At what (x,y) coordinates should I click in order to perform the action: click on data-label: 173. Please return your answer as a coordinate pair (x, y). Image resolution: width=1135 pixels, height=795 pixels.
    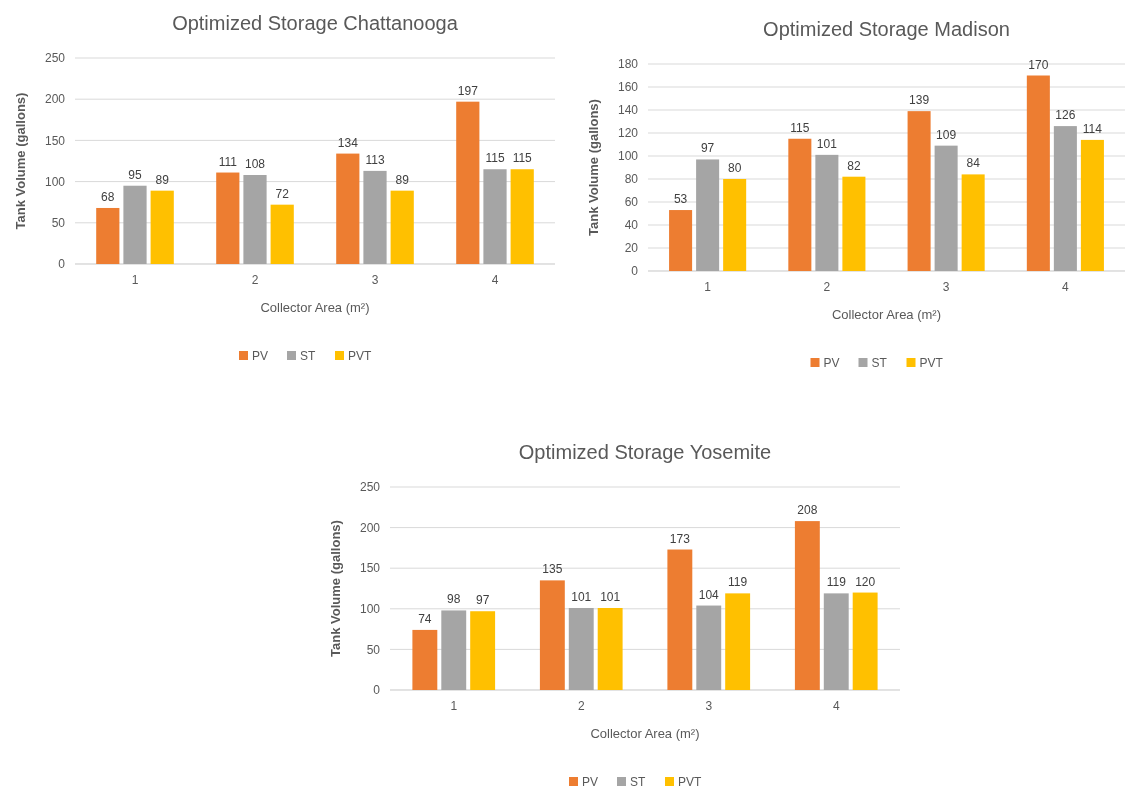
    Looking at the image, I should click on (680, 538).